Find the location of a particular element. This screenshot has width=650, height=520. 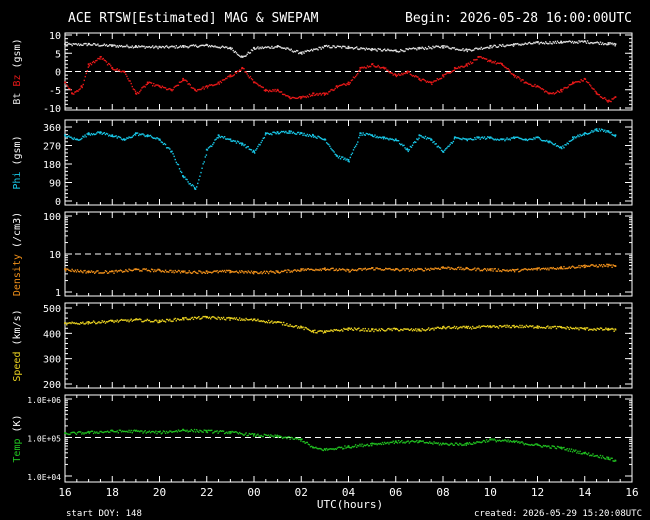

y-axis-label: Bt Bz (gsm) is located at coordinates (17, 71).